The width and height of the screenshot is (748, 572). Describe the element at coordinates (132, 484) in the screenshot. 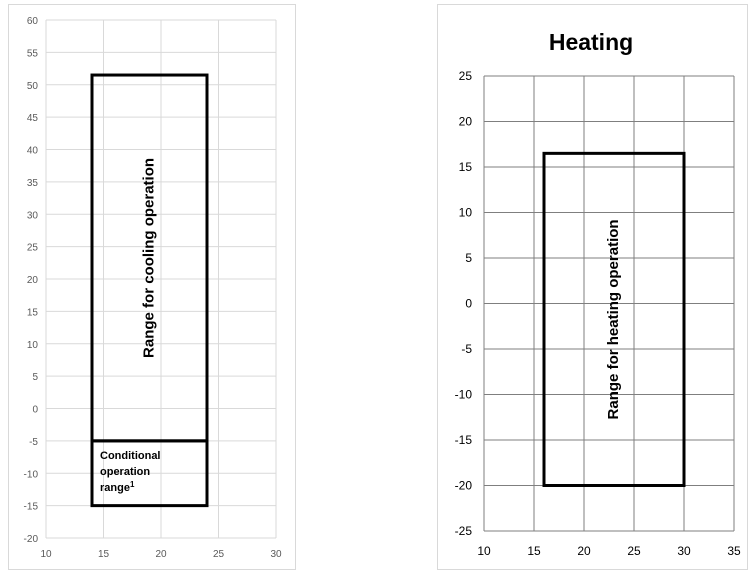

I see `footnote-superscript: 1` at that location.